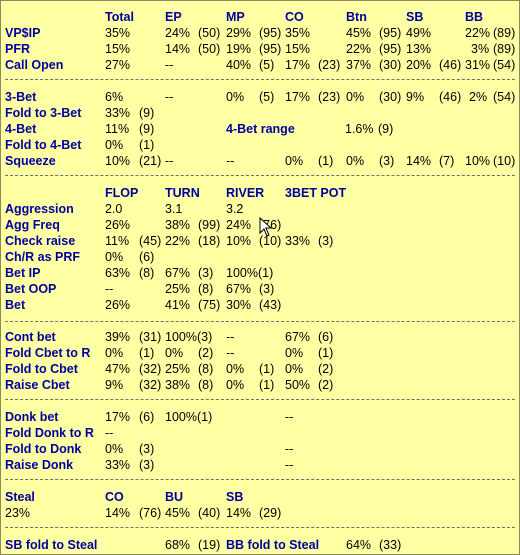  Describe the element at coordinates (260, 129) in the screenshot. I see `stat-row-4bet: 4-Bet 11% (9) 4-Bet range 1.6% (9)` at that location.